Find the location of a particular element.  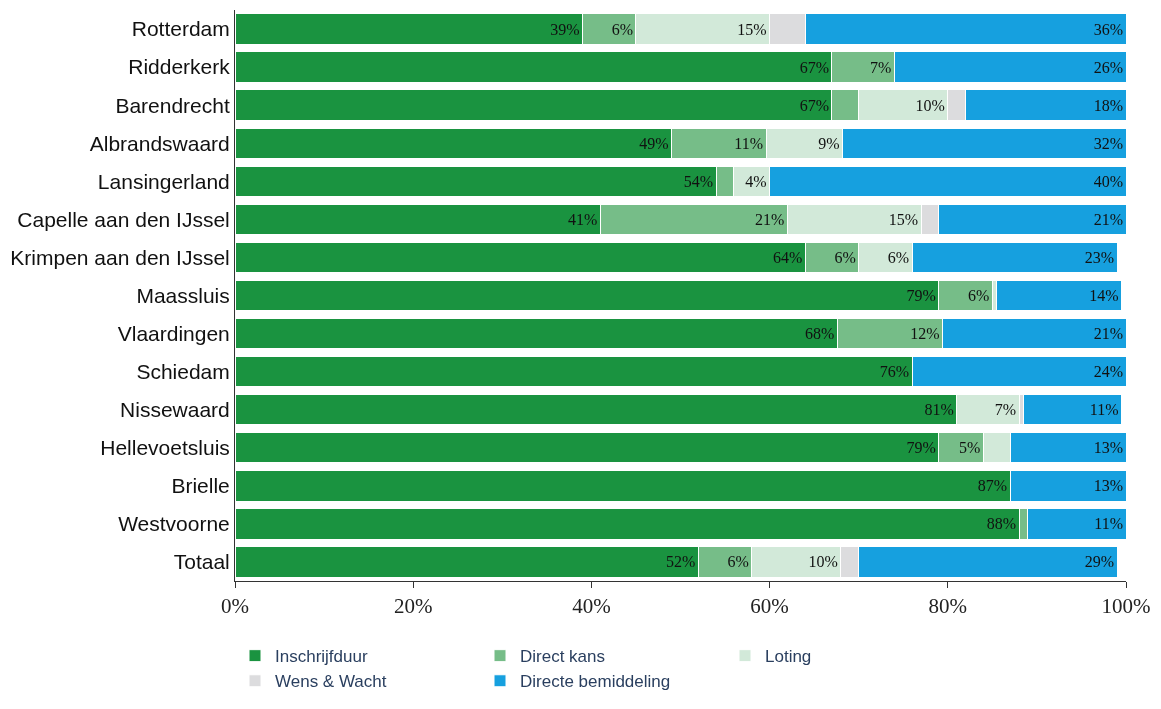

legend-label: Loting is located at coordinates (788, 657).